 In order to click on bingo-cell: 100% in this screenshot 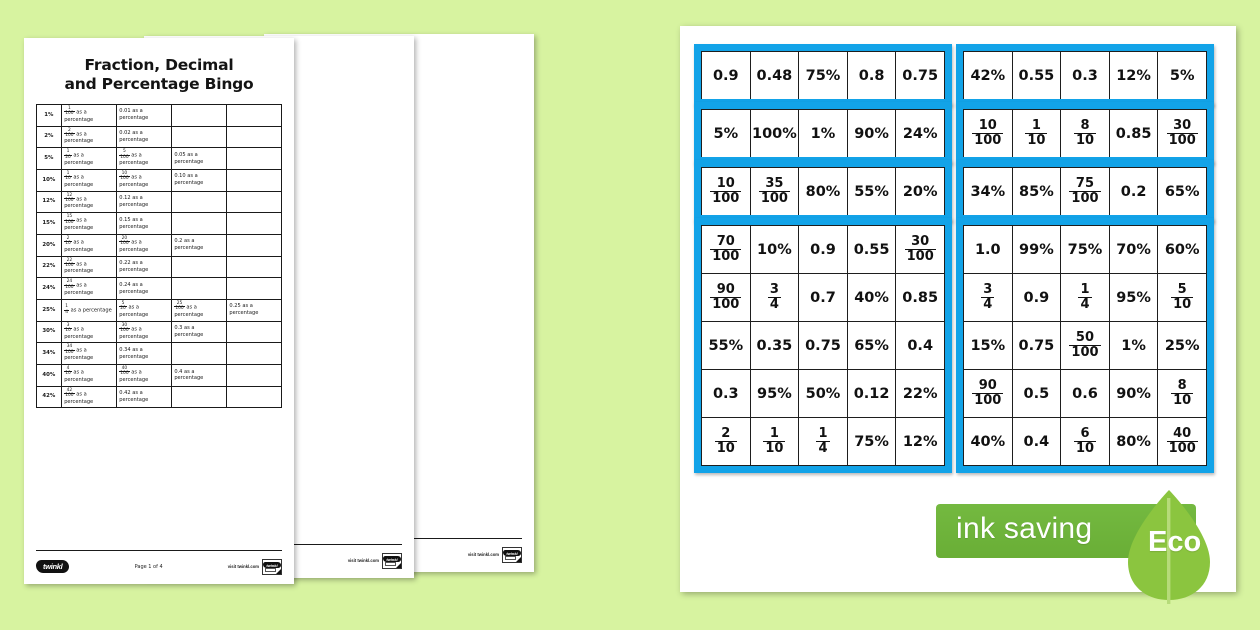, I will do `click(774, 133)`.